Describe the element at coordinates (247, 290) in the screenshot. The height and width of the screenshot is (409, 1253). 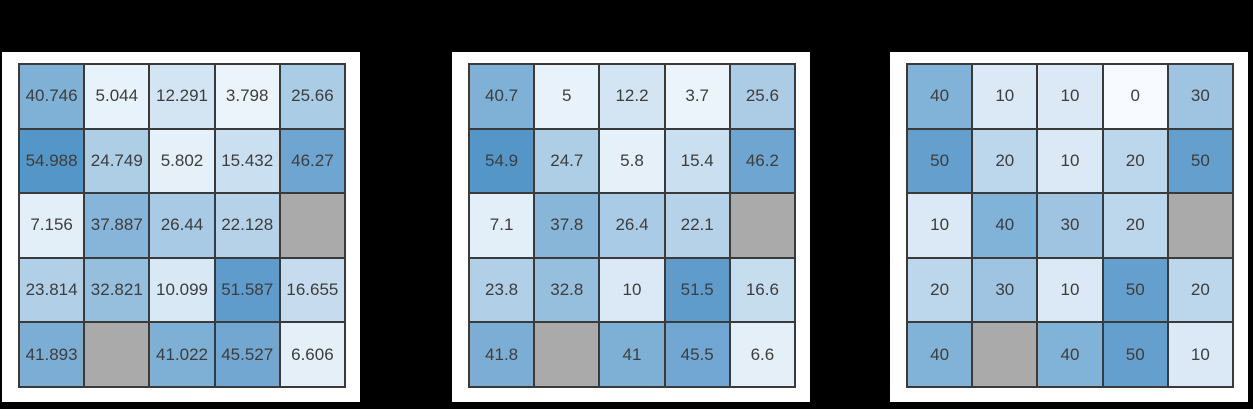
I see `heatmap-cell: 51.587` at that location.